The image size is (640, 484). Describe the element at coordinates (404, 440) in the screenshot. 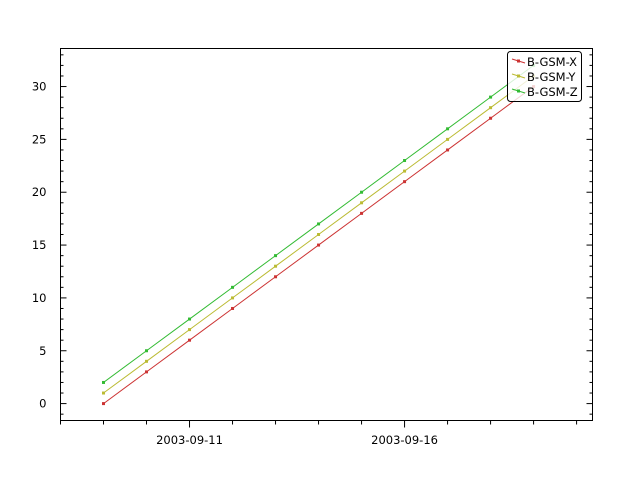

I see `x-tick-label: 2003-09-16` at that location.